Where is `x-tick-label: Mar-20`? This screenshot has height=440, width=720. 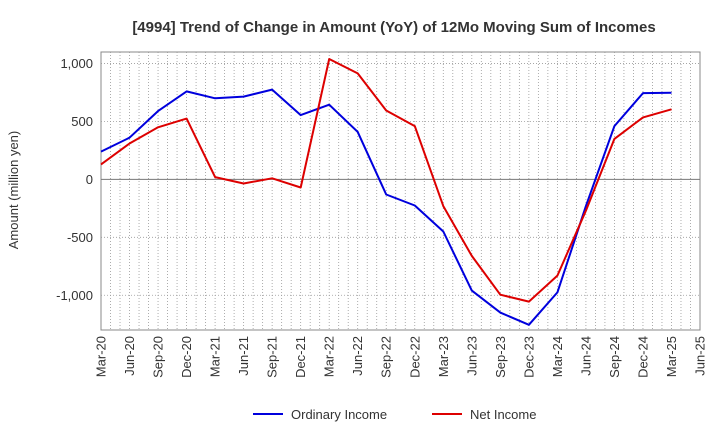 x-tick-label: Mar-20 is located at coordinates (101, 356).